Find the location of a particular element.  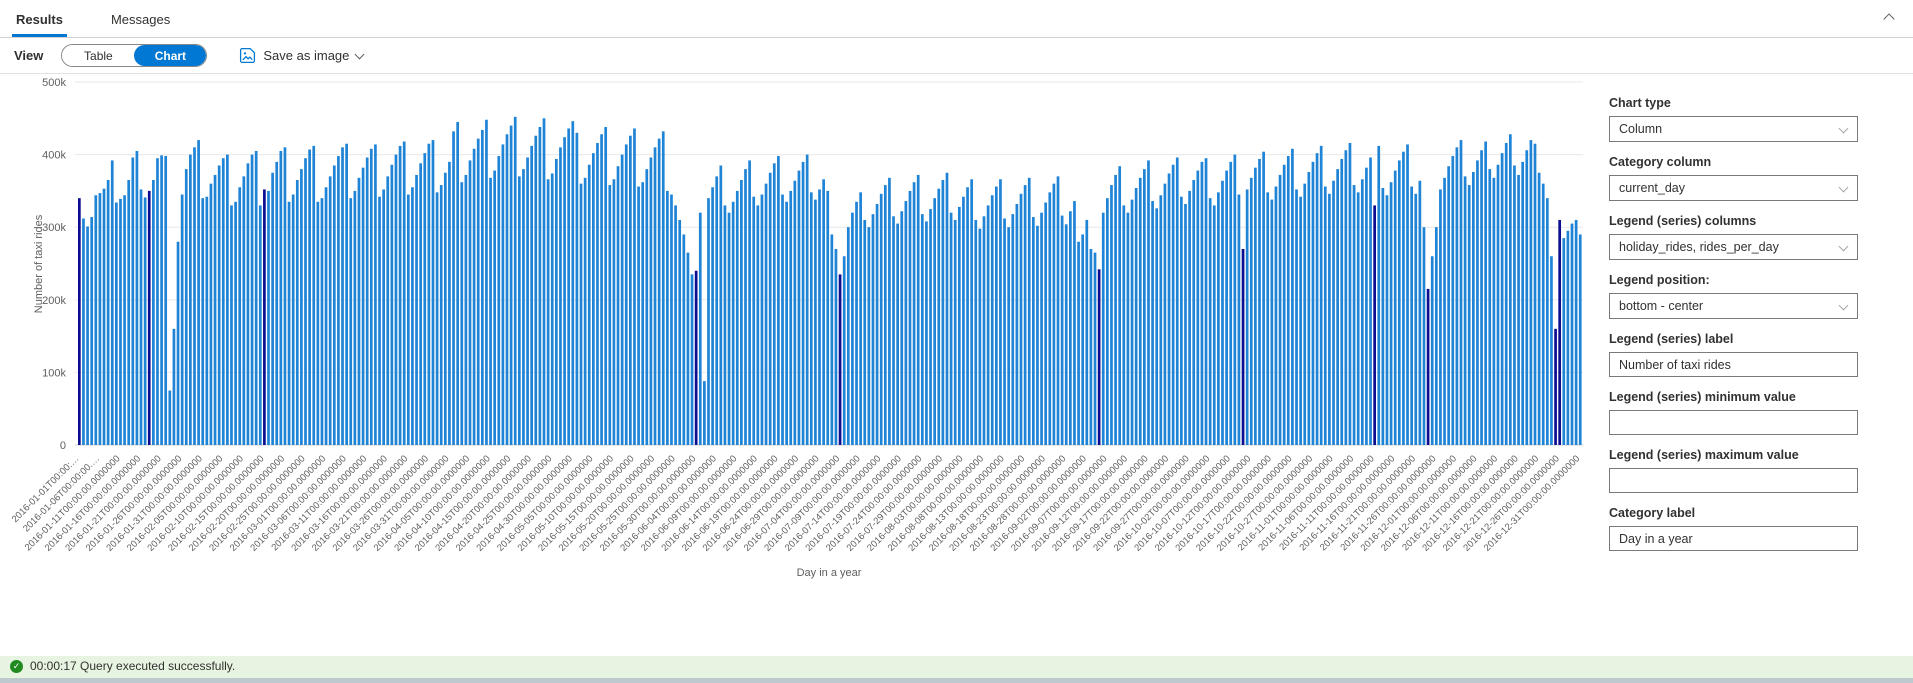

category-label-input is located at coordinates (1733, 538).